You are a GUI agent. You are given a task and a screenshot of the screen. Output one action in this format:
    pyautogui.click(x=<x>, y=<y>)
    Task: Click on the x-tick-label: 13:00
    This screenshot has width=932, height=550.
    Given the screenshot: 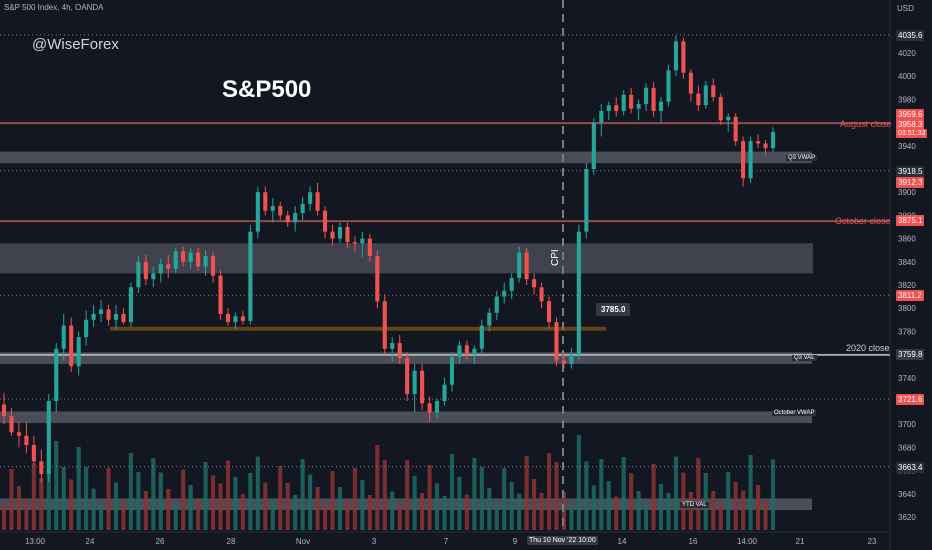 What is the action you would take?
    pyautogui.click(x=35, y=541)
    